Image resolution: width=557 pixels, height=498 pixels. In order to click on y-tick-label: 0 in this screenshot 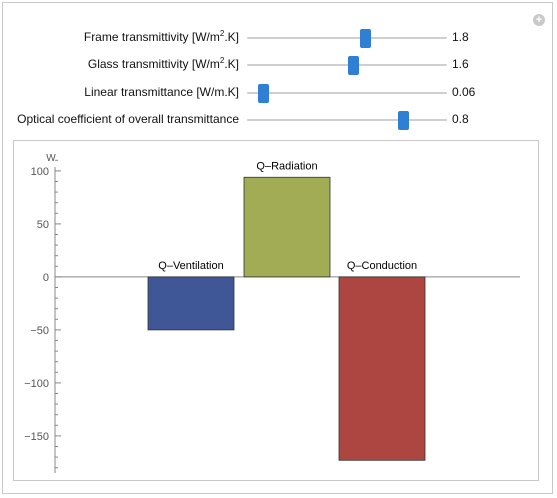, I will do `click(46, 278)`.